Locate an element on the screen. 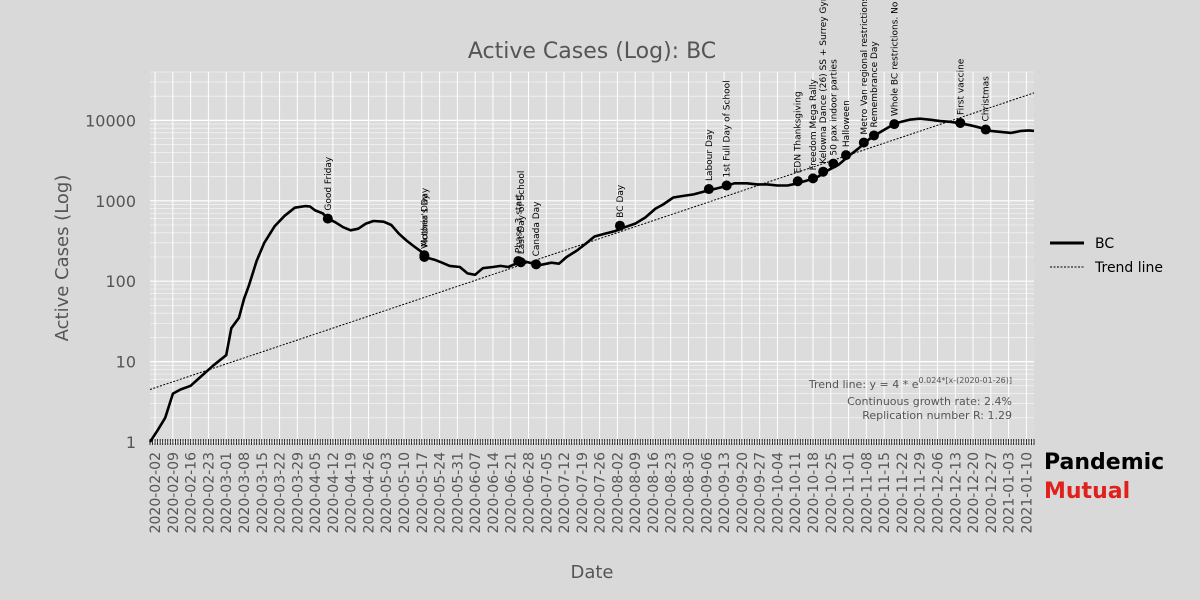  y-tick-label: 10 is located at coordinates (126, 362).